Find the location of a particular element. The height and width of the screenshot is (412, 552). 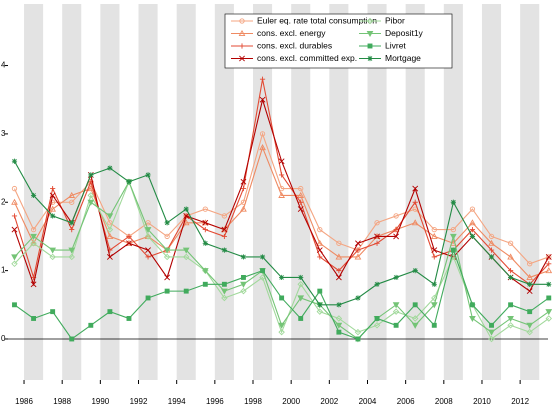

legend-label: Livret is located at coordinates (395, 45).